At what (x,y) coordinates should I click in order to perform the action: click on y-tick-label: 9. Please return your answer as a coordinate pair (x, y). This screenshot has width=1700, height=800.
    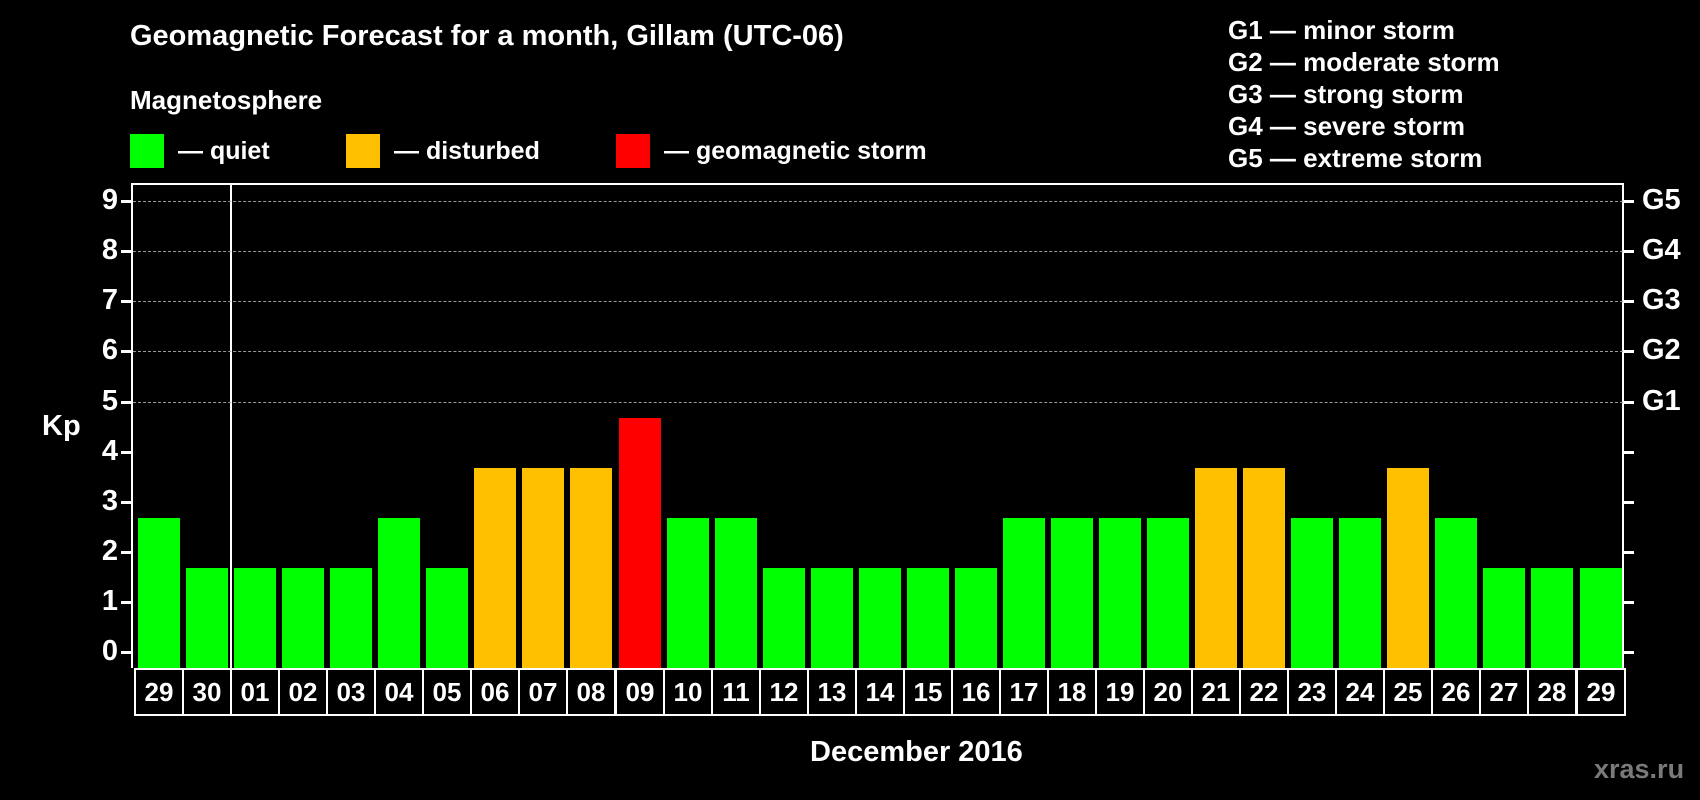
    Looking at the image, I should click on (109, 200).